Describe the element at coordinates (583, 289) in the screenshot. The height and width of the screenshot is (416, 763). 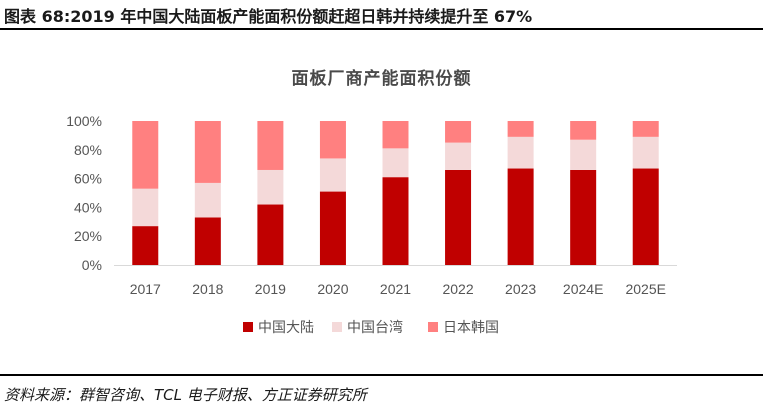
I see `x-tick-label: 2024E` at that location.